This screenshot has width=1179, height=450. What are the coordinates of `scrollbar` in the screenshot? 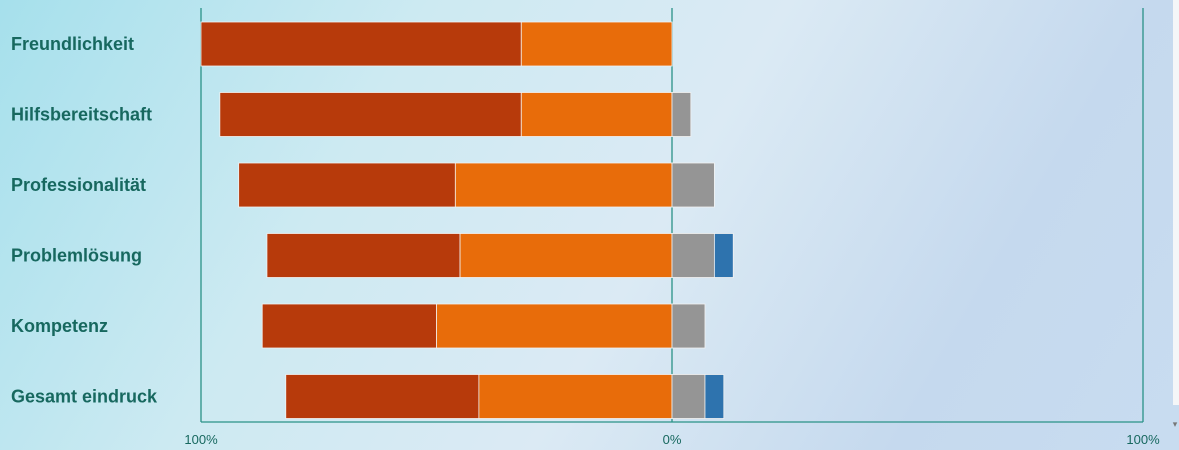 It's located at (1176, 202).